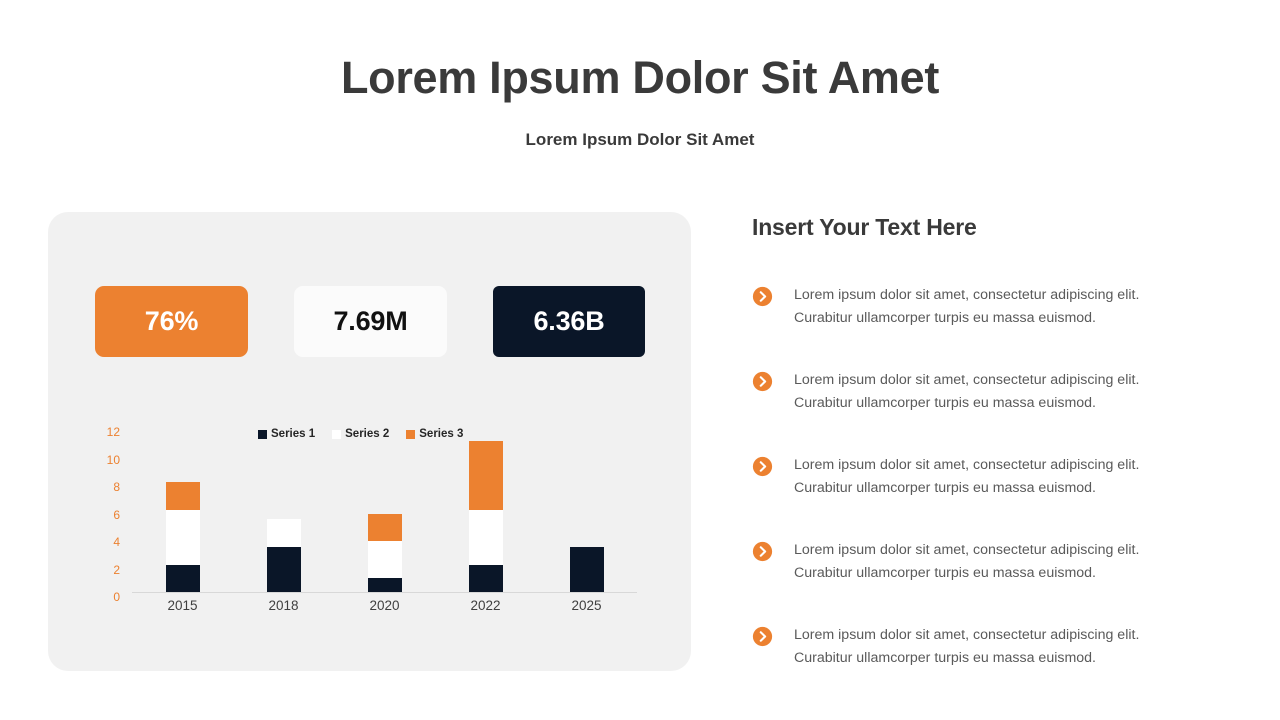 The image size is (1280, 720). I want to click on y-tick-label: 0, so click(116, 597).